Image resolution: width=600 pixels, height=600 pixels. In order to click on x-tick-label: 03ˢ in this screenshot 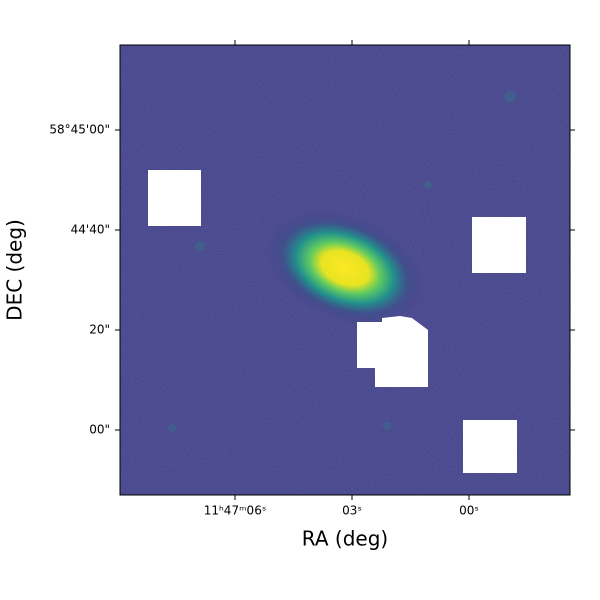, I will do `click(352, 511)`.